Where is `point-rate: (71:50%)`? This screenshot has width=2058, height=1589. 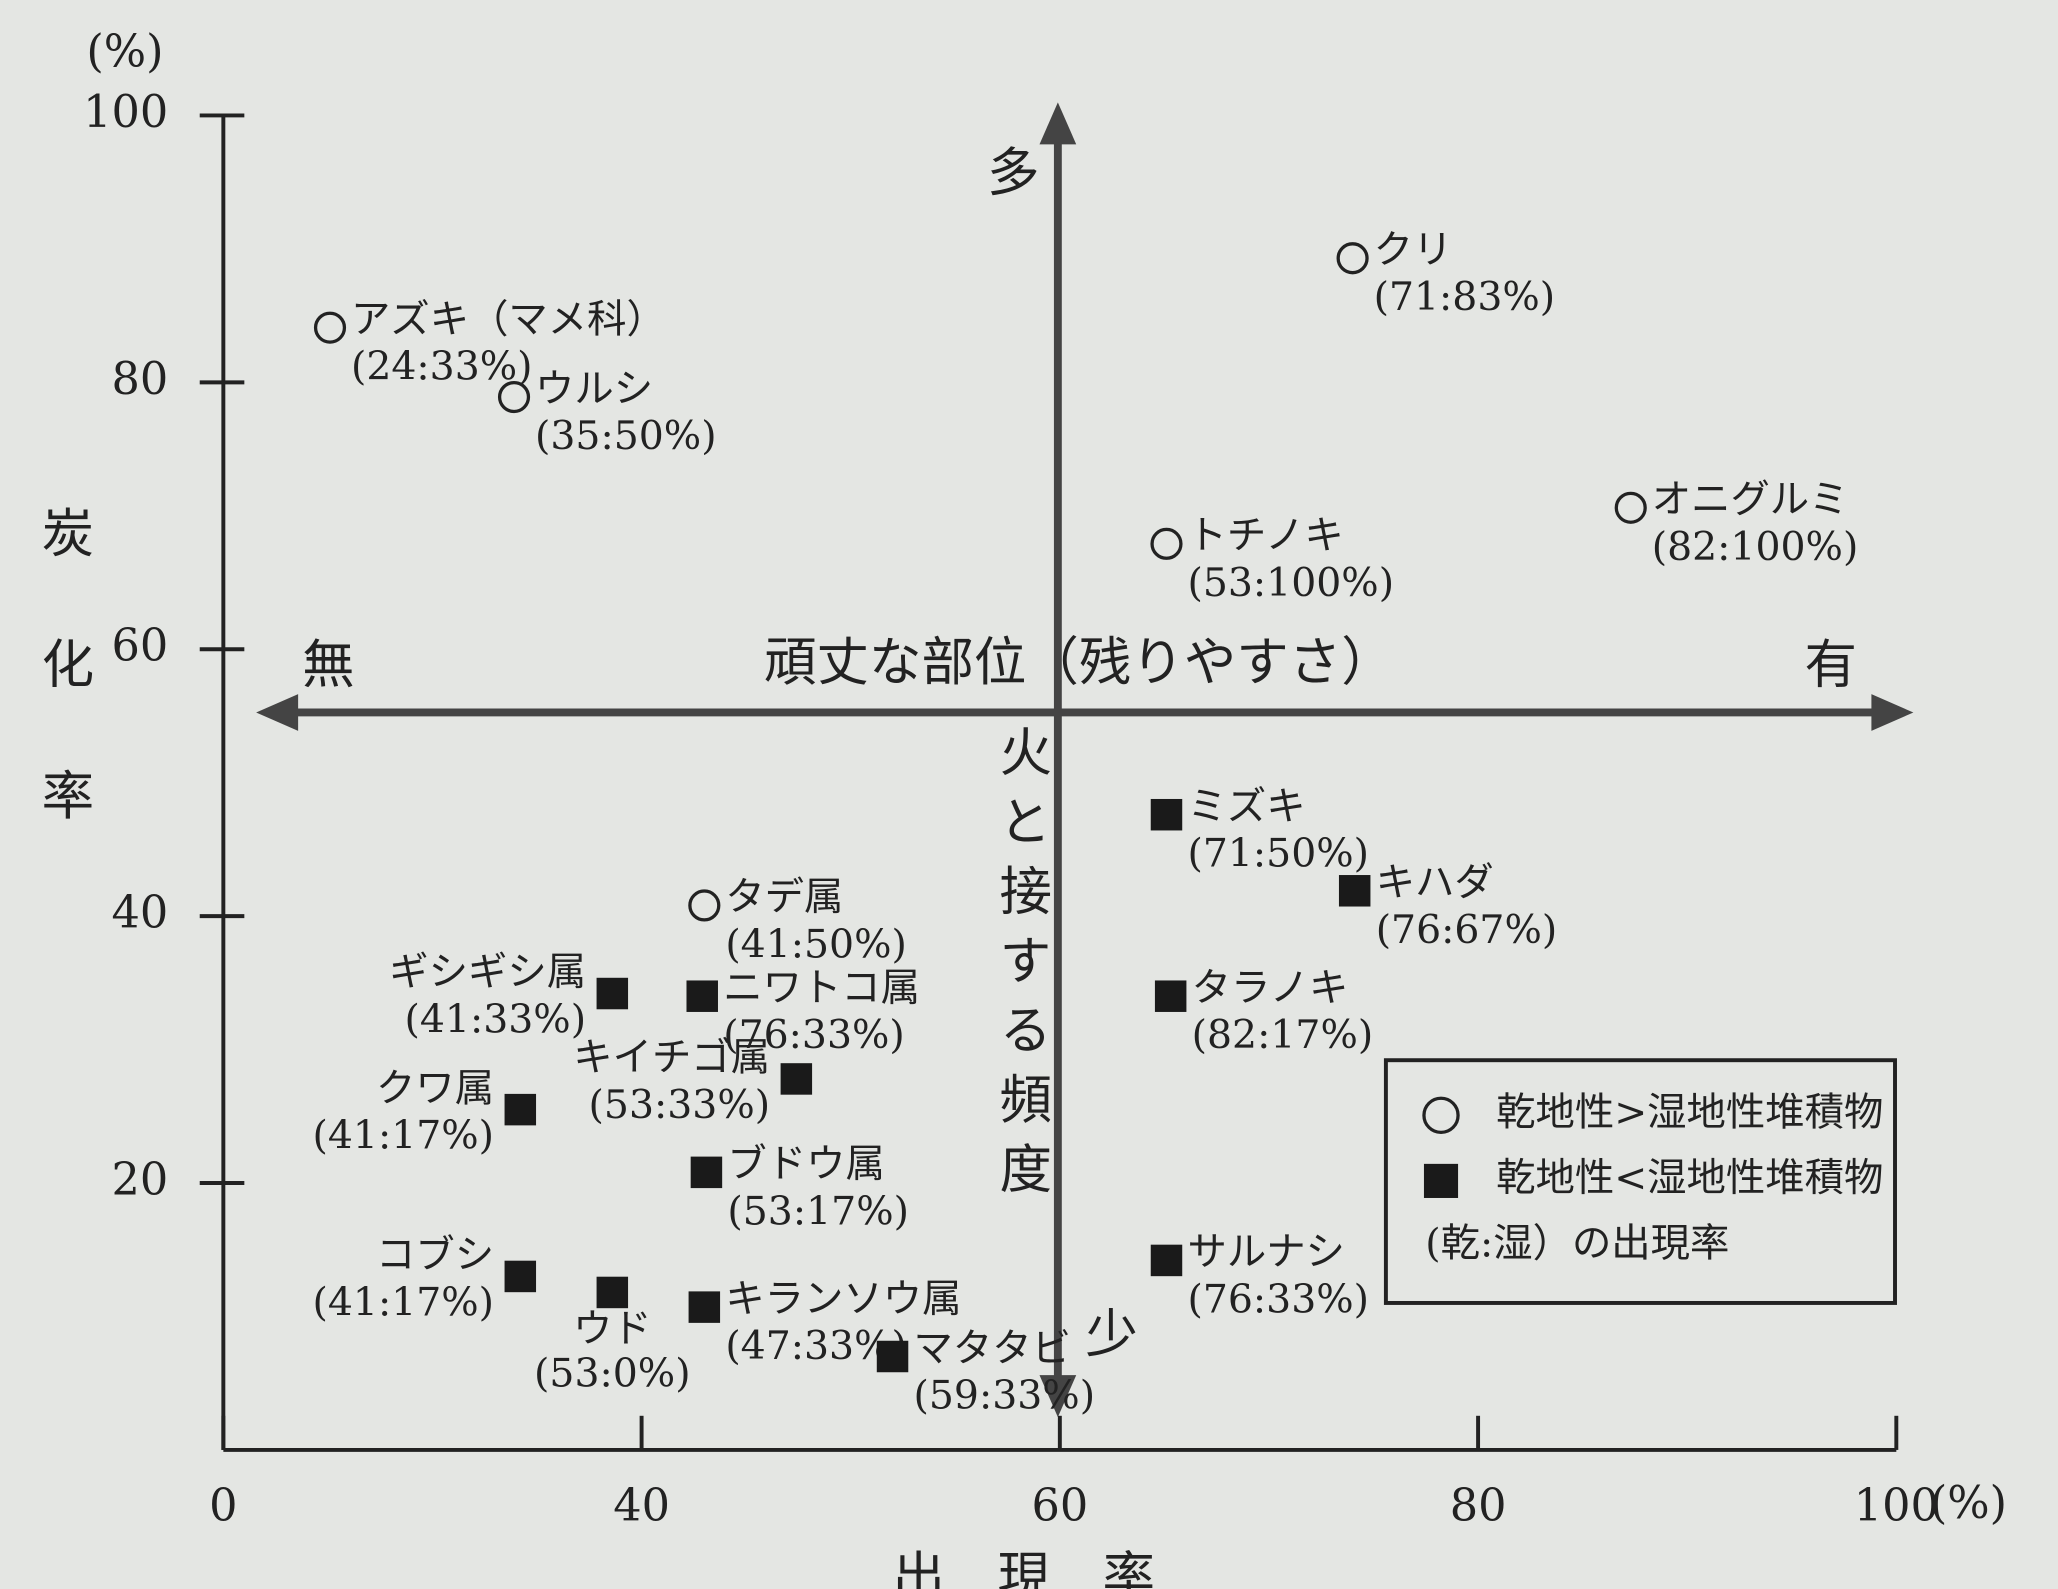
point-rate: (71:50%) is located at coordinates (1278, 854).